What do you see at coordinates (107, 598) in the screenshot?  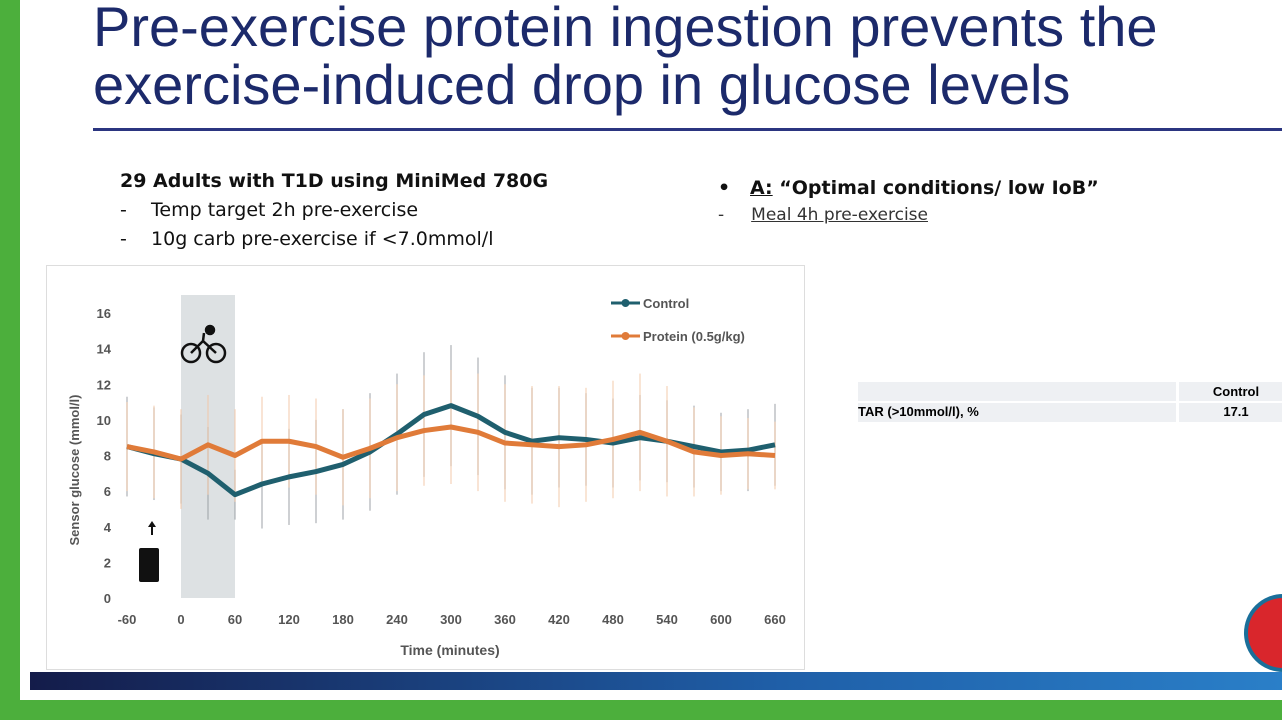 I see `y-tick-label: 0` at bounding box center [107, 598].